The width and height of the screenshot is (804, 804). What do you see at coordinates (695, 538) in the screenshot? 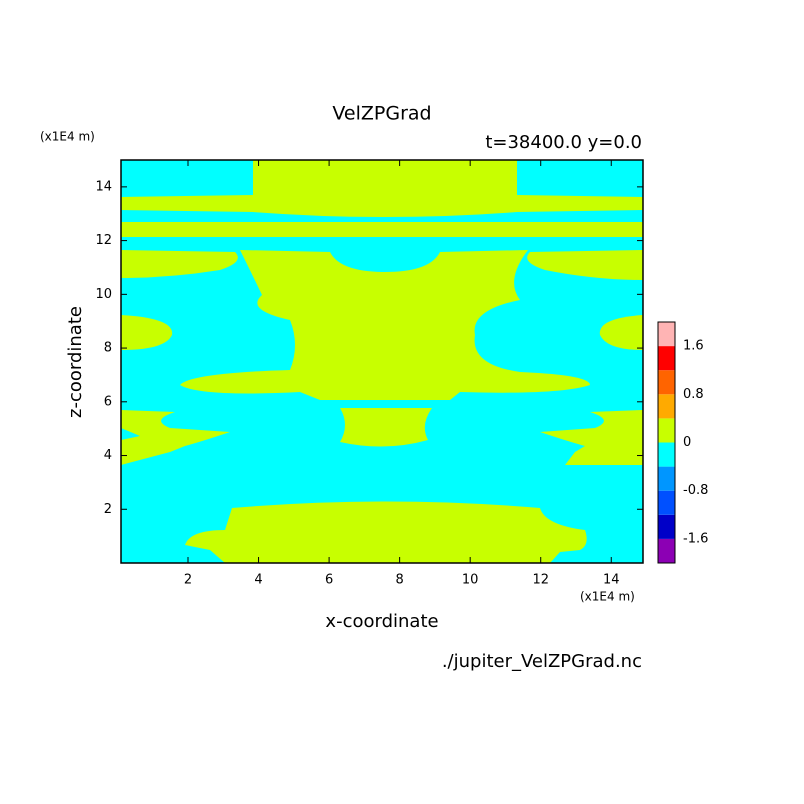
I see `colorbar-label: -1.6` at bounding box center [695, 538].